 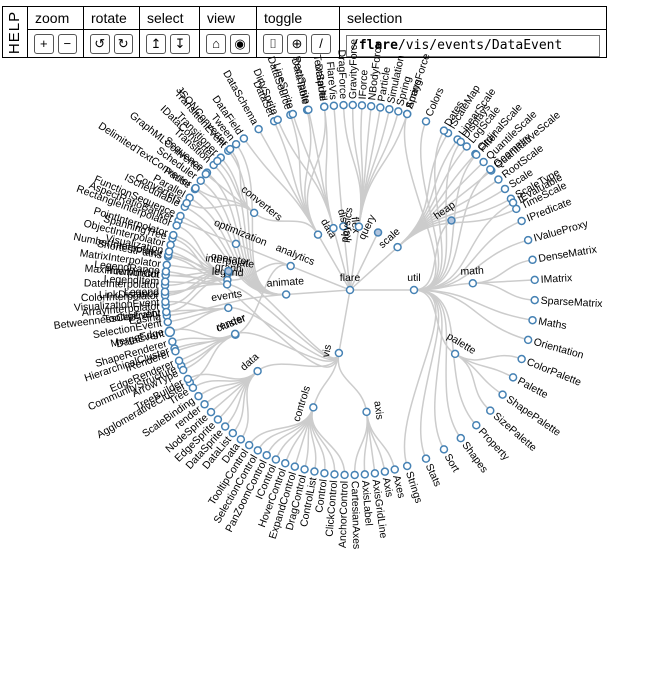 I want to click on tree-node-dragforce: DragForce, so click(x=342, y=79).